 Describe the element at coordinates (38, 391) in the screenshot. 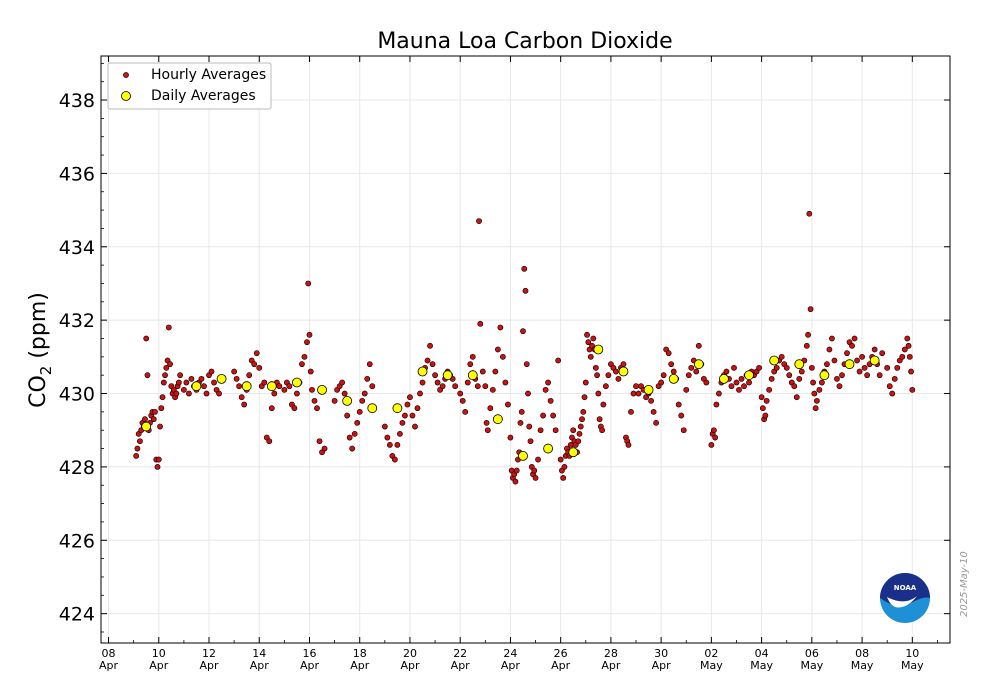

I see `y-axis-label-main: CO` at that location.